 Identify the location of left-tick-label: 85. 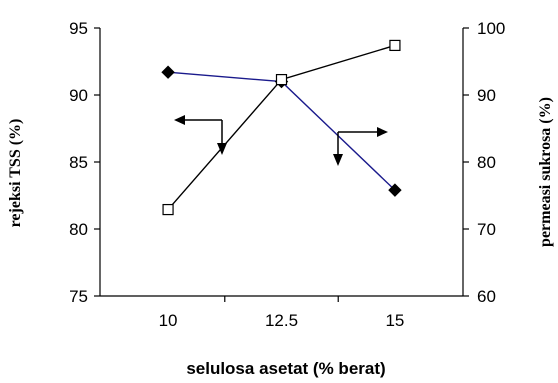
(78, 162).